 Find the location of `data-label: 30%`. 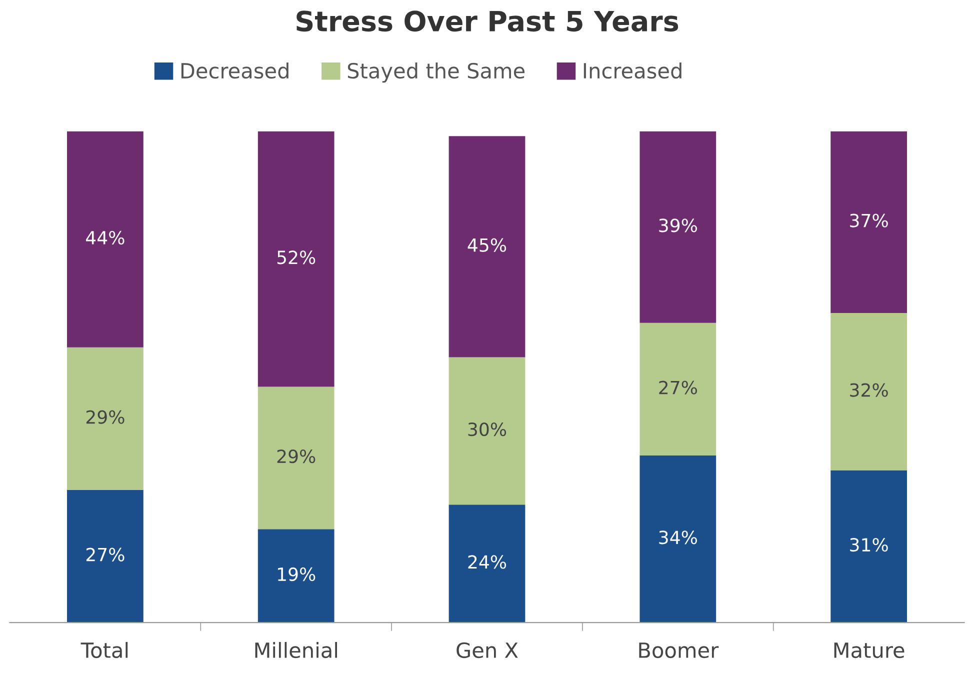

data-label: 30% is located at coordinates (487, 429).